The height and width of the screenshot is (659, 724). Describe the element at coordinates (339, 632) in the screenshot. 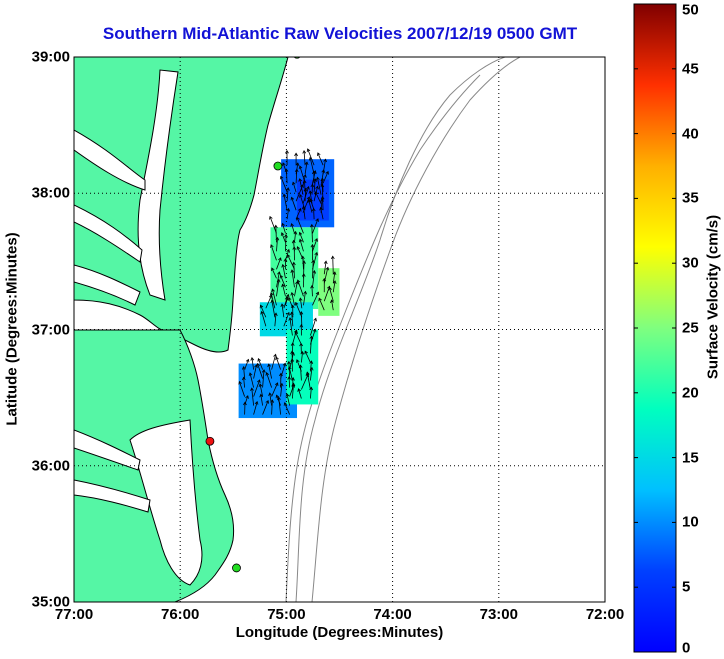

I see `x-axis-label: Longitude (Degrees:Minutes)` at that location.